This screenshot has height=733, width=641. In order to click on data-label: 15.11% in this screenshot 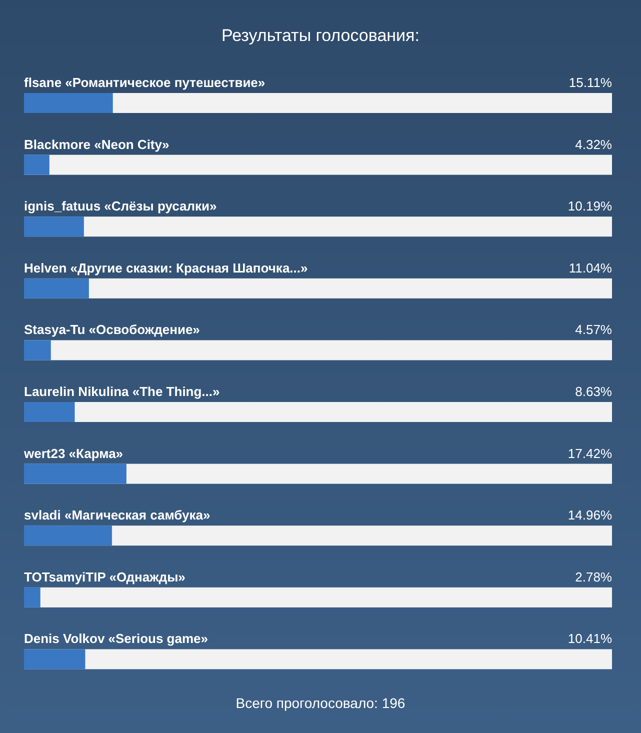, I will do `click(590, 82)`.